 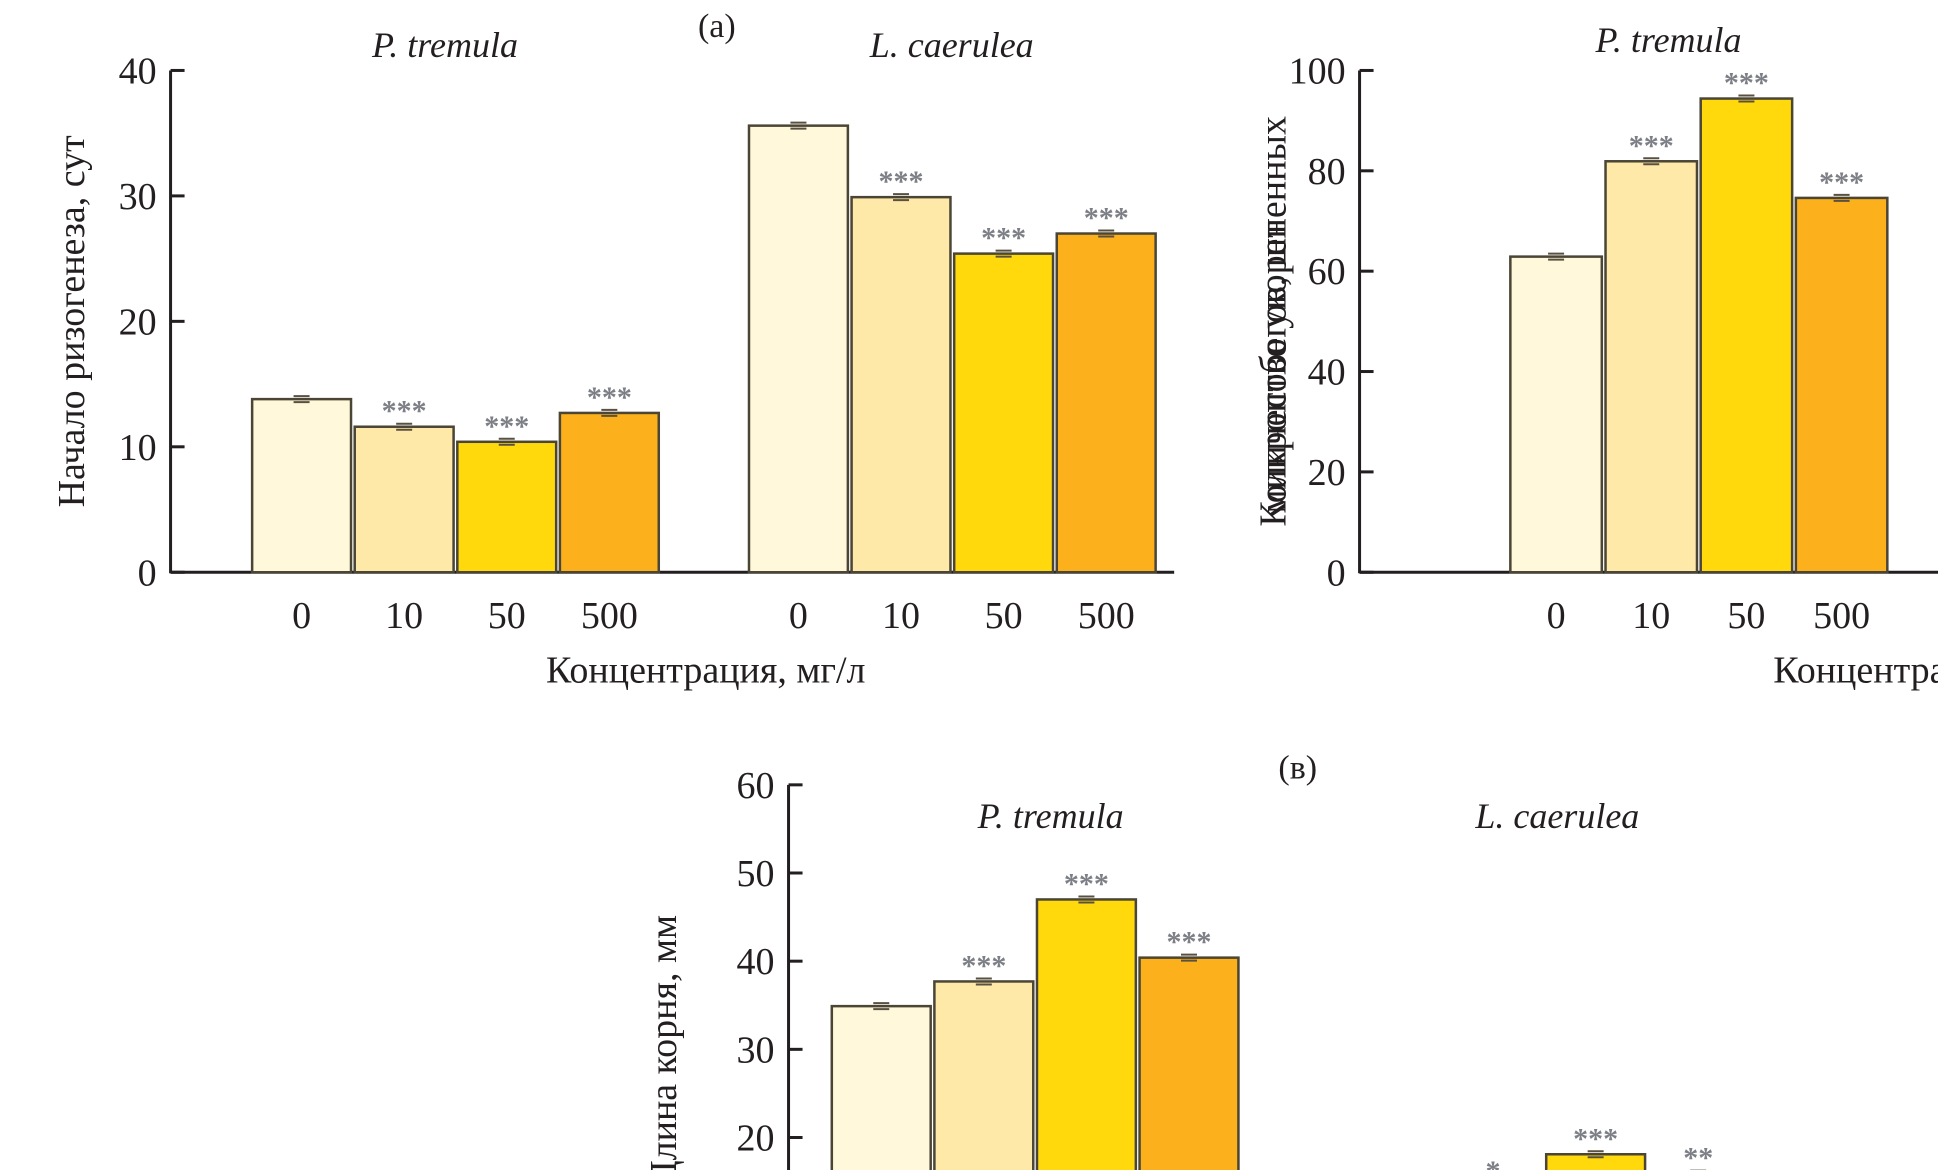 I want to click on y-tick-label: 80, so click(x=1327, y=172).